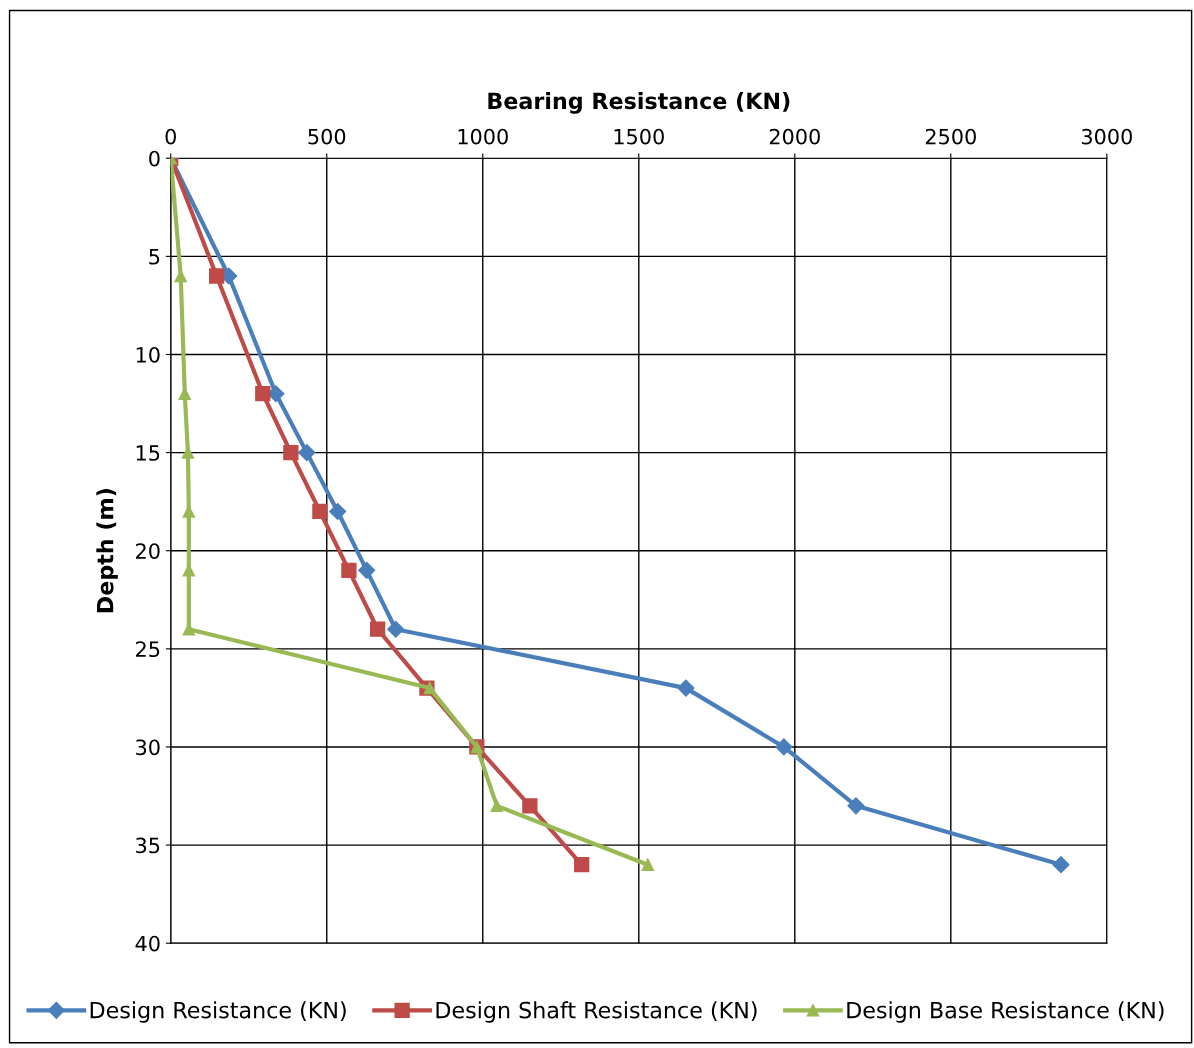 This screenshot has width=1194, height=1048. What do you see at coordinates (107, 551) in the screenshot?
I see `y-axis-title: Depth (m)` at bounding box center [107, 551].